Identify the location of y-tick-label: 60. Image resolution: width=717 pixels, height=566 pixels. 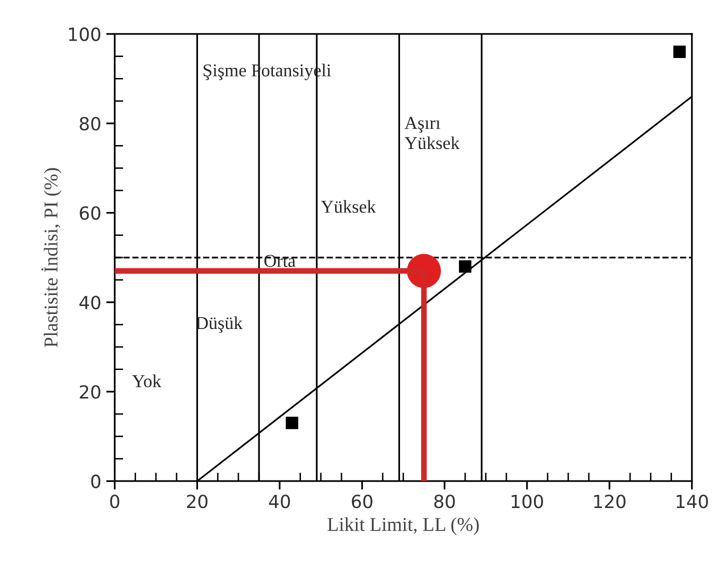
(90, 213).